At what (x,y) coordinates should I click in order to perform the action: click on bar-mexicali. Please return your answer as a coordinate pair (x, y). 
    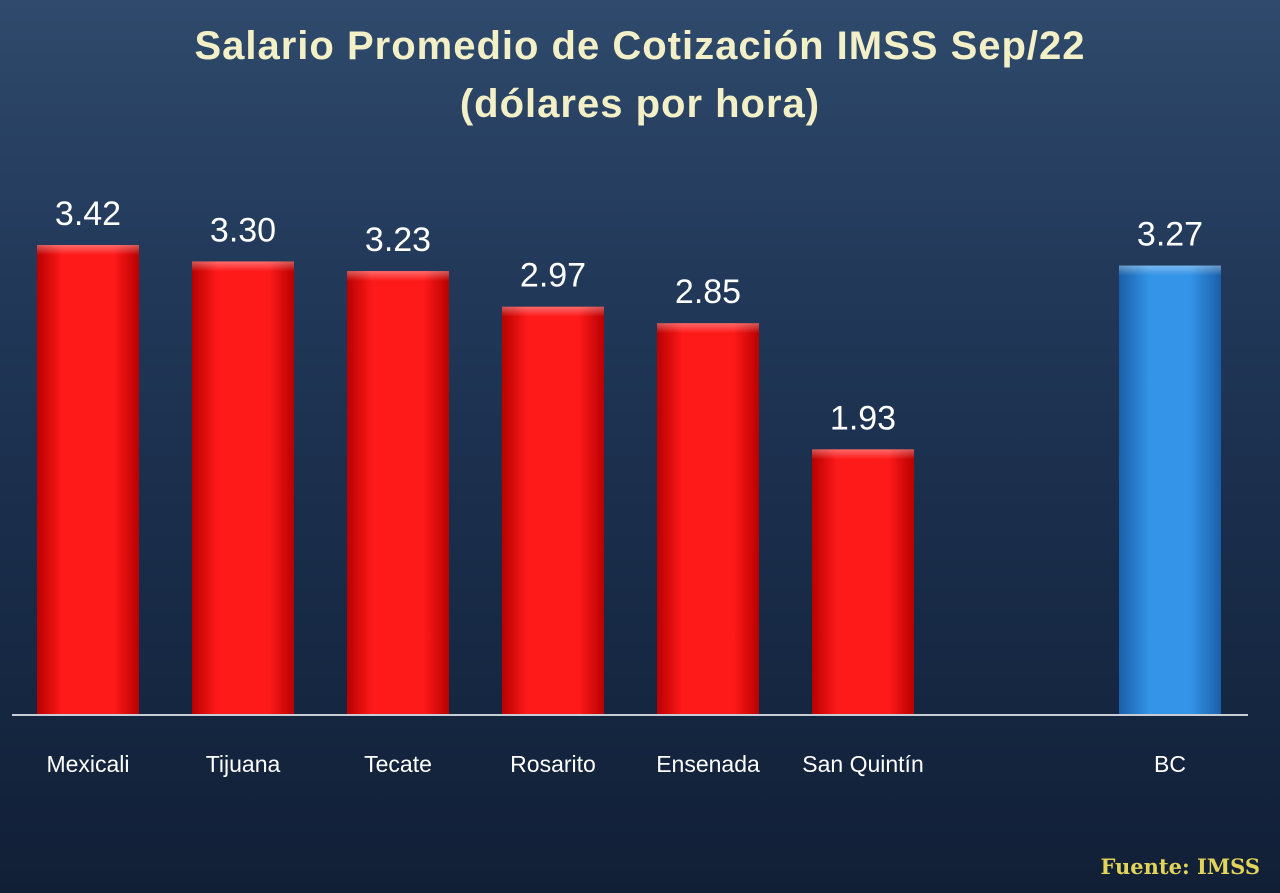
    Looking at the image, I should click on (88, 479).